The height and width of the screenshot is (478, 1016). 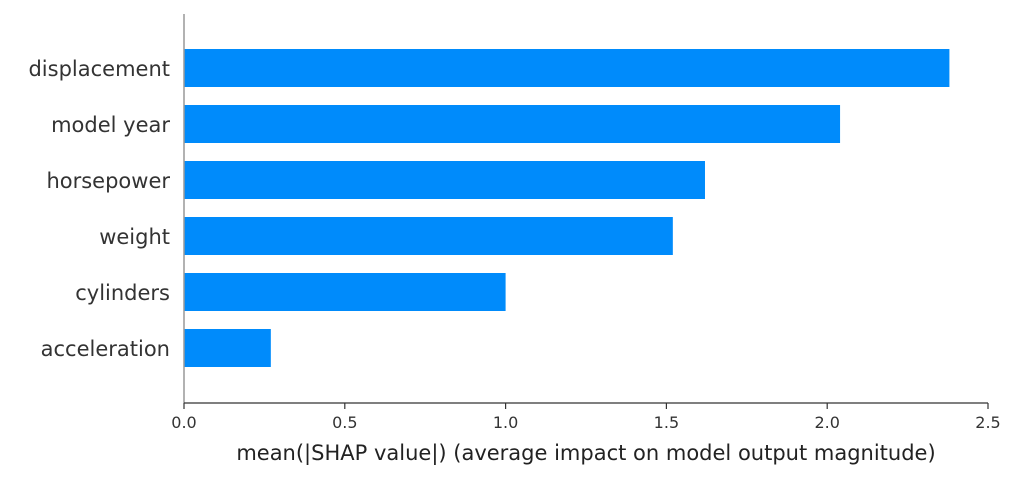 I want to click on x-tick-label: 0.0, so click(x=183, y=422).